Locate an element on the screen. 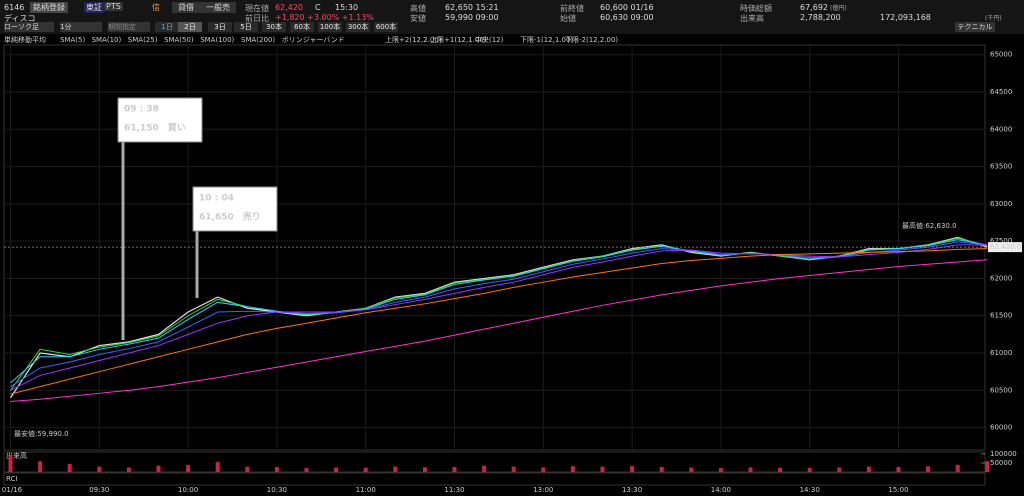 This screenshot has height=496, width=1024. range-button: 2日 is located at coordinates (190, 27).